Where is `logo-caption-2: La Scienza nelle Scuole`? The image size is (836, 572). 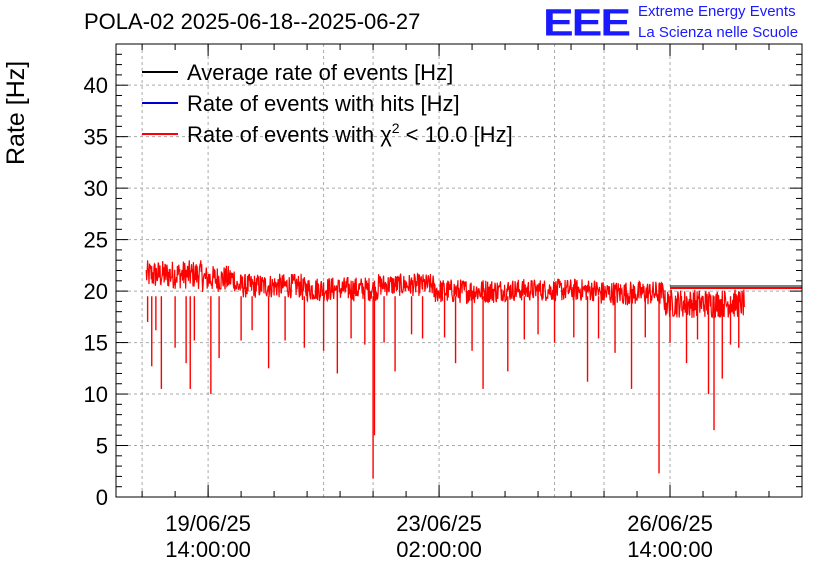 logo-caption-2: La Scienza nelle Scuole is located at coordinates (718, 32).